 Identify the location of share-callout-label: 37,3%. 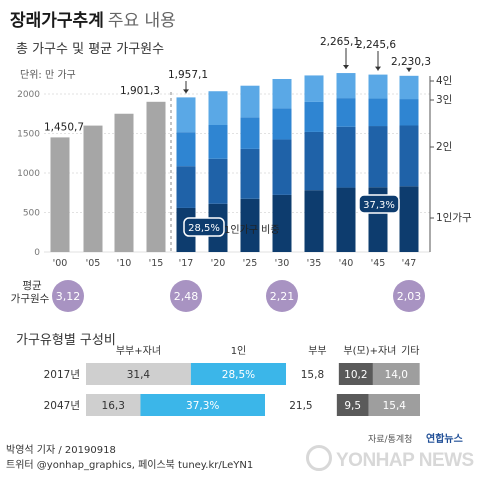
(379, 205).